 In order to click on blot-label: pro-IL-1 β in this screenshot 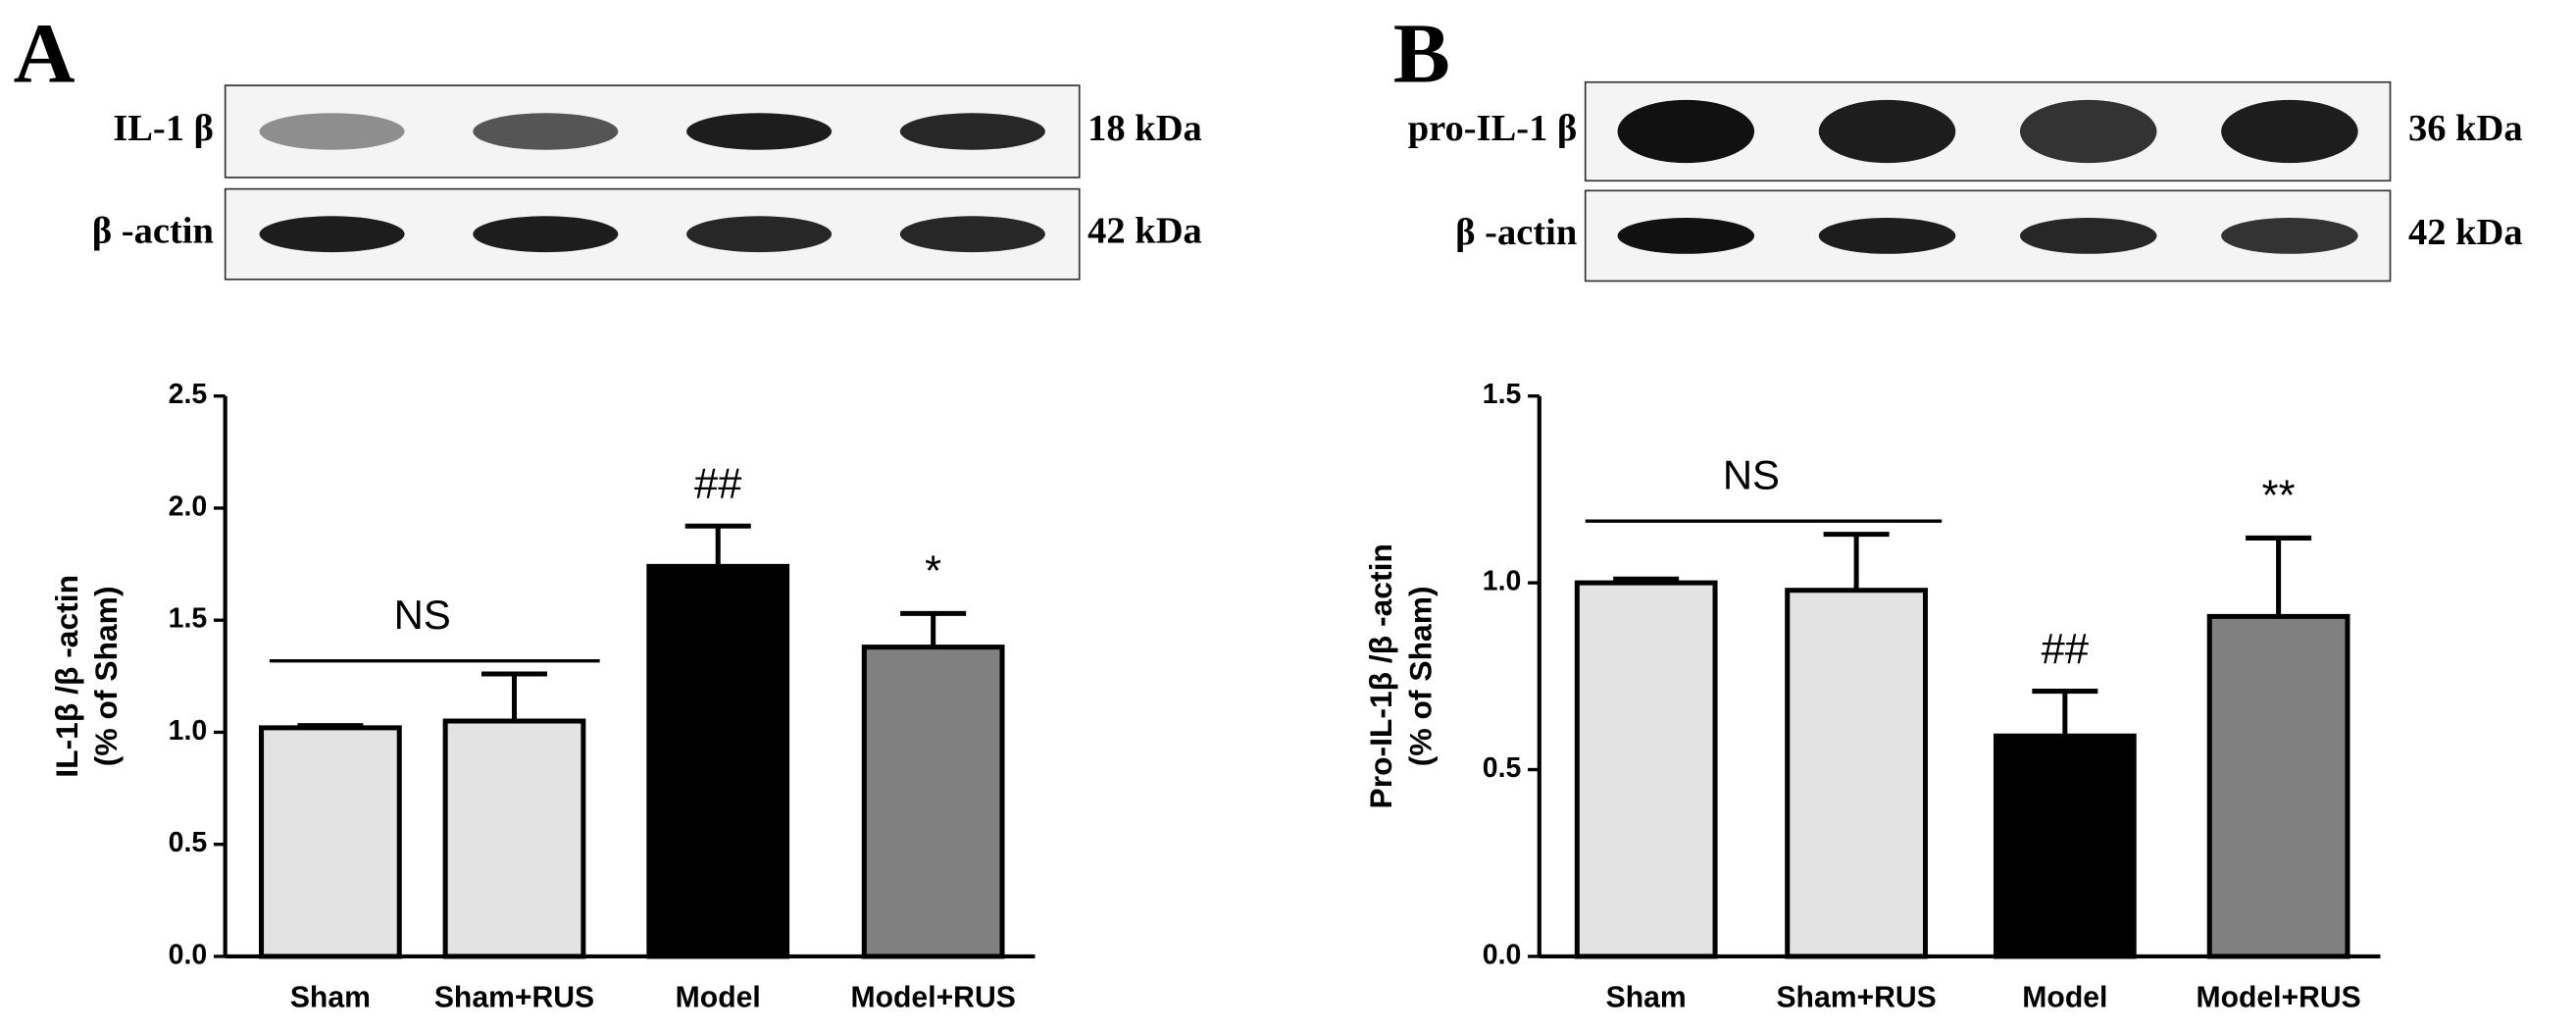, I will do `click(1493, 128)`.